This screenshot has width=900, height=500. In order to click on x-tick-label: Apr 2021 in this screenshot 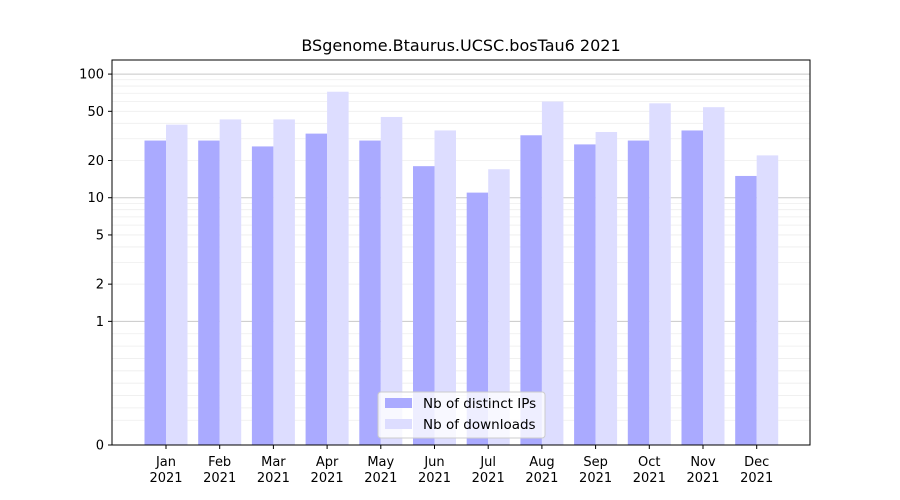, I will do `click(327, 470)`.